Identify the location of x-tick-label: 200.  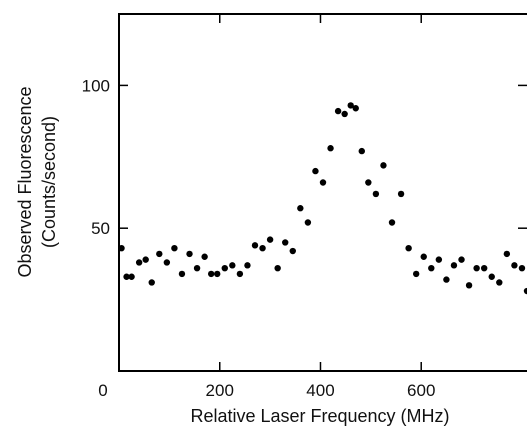
(220, 390).